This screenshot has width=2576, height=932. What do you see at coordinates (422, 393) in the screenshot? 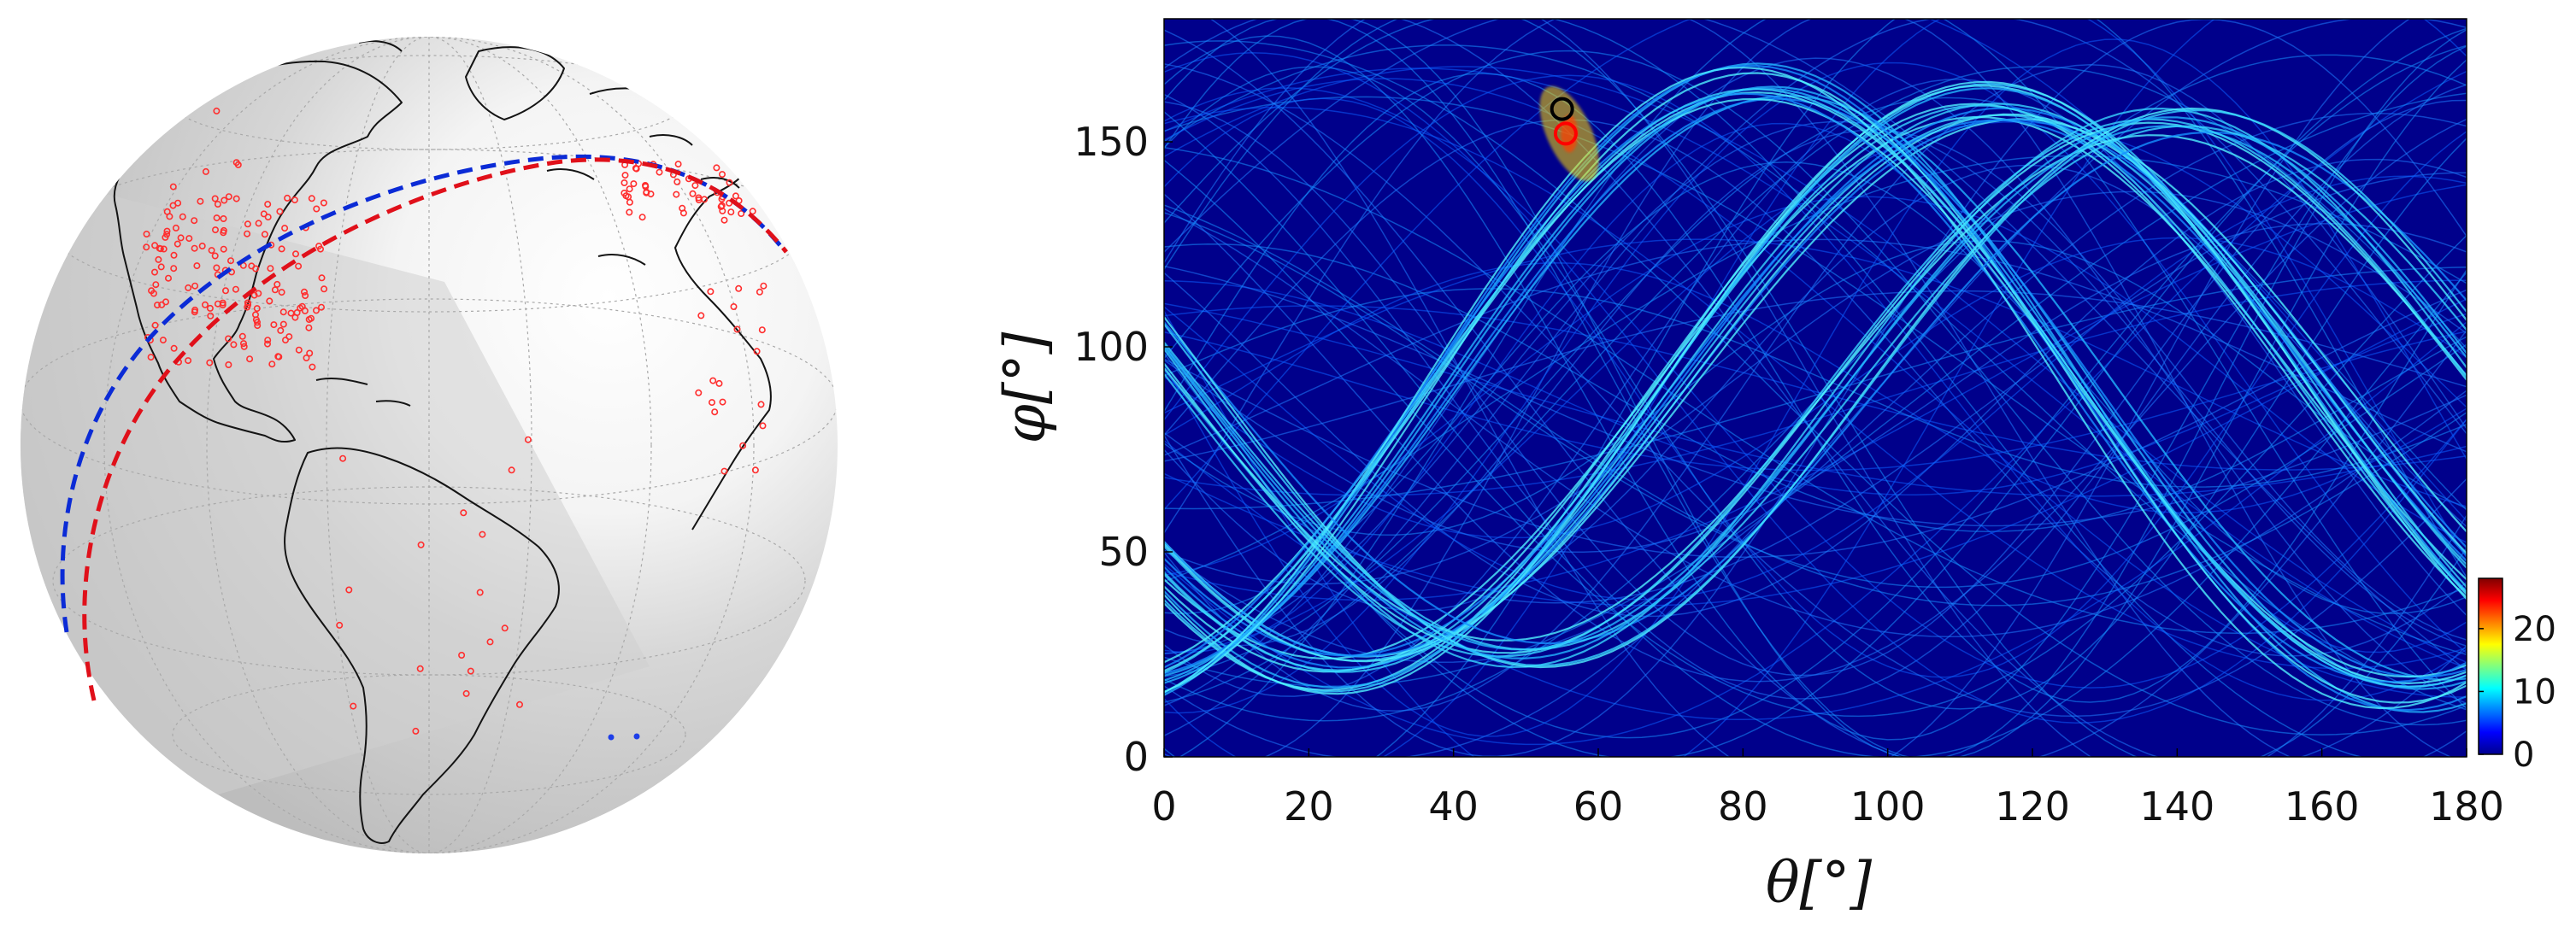
I see `blue-dashed-curve` at bounding box center [422, 393].